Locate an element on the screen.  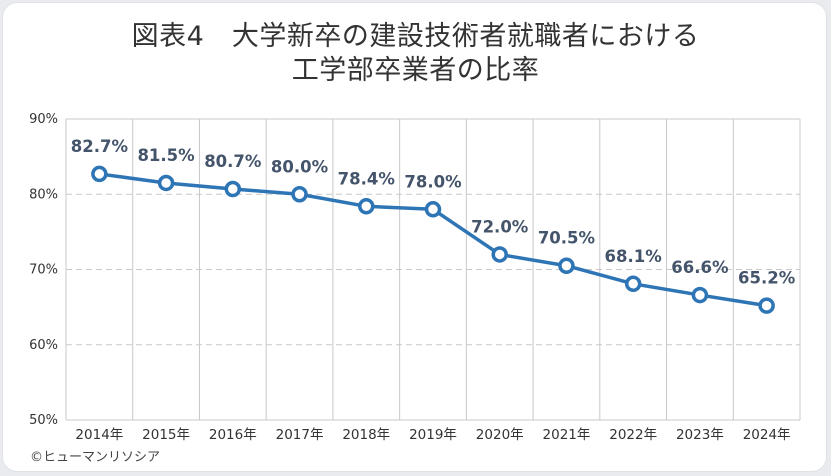
chart-title: 図表4 大学新卒の建設技術者就職者における 工学部卒業者の比率 is located at coordinates (415, 54).